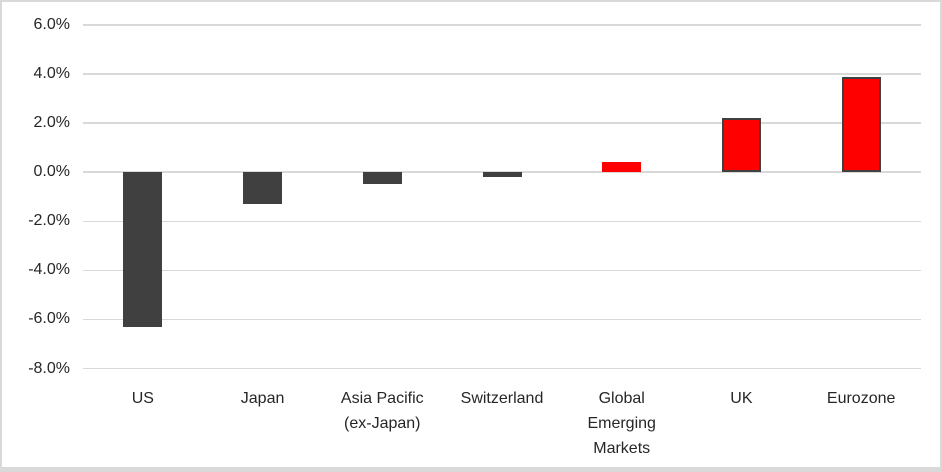  I want to click on x-axis-label-japan: Japan, so click(263, 398).